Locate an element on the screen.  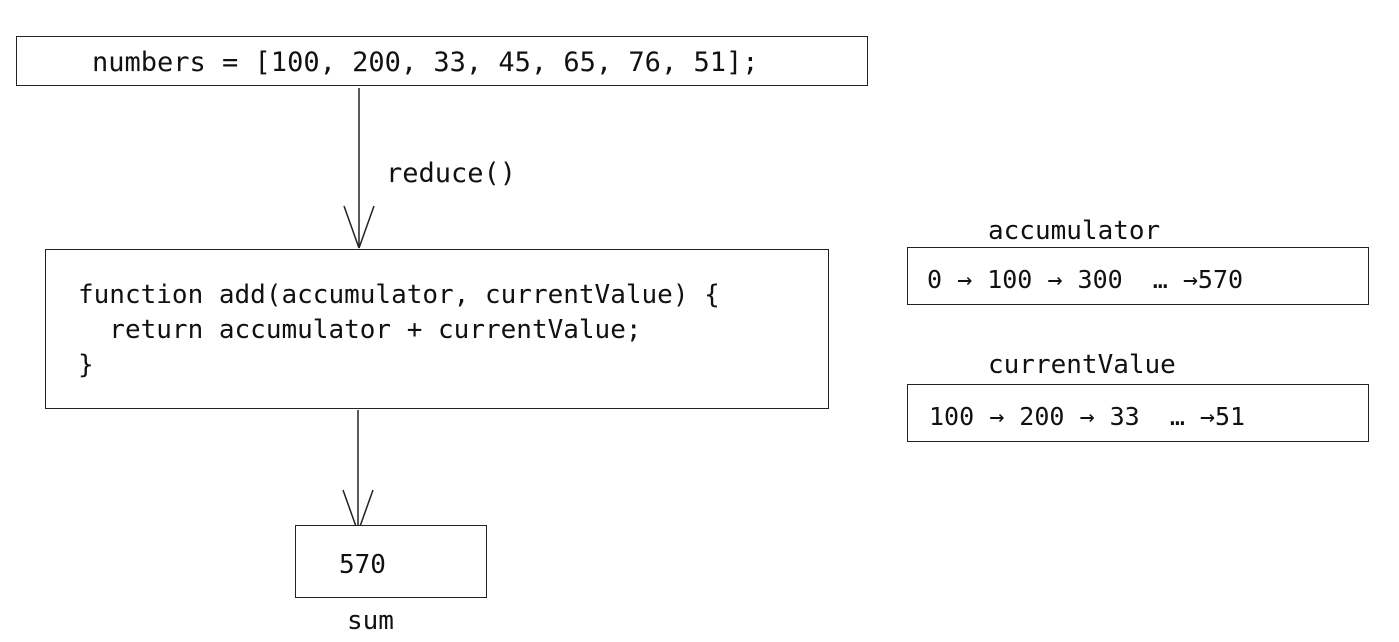
arrow-function-to-sum is located at coordinates (358, 471).